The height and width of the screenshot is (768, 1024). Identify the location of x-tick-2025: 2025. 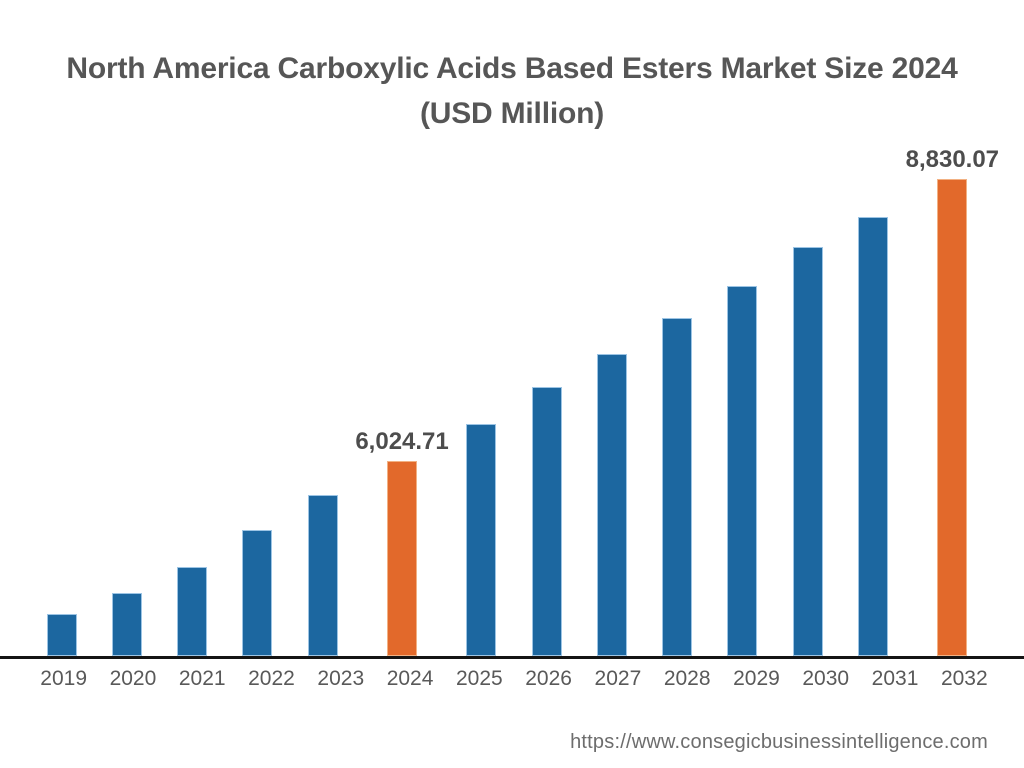
(479, 678).